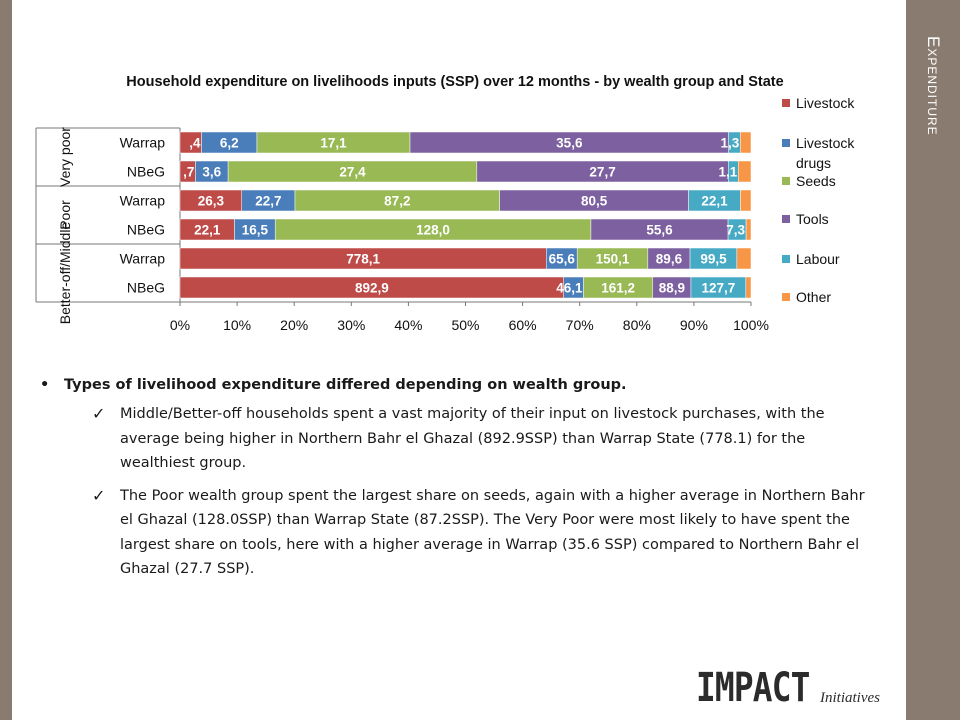  What do you see at coordinates (408, 325) in the screenshot?
I see `x-tick-label: 40%` at bounding box center [408, 325].